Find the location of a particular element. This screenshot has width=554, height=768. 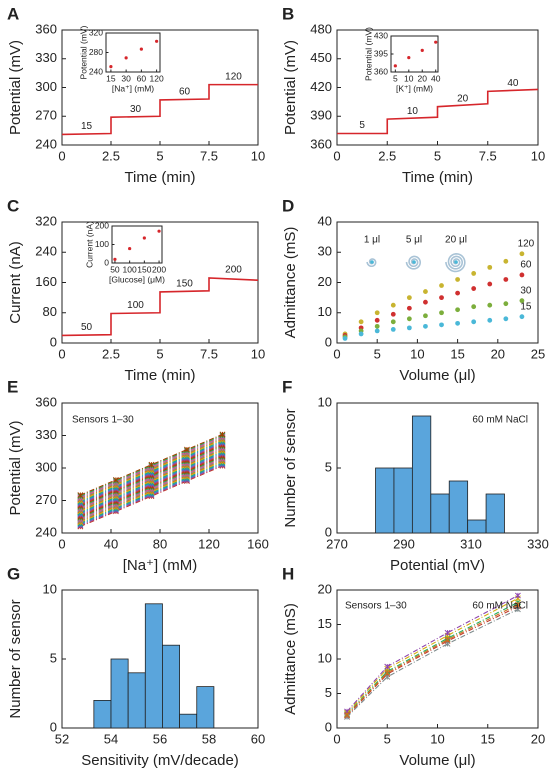

annotation: 5 μl is located at coordinates (414, 240).